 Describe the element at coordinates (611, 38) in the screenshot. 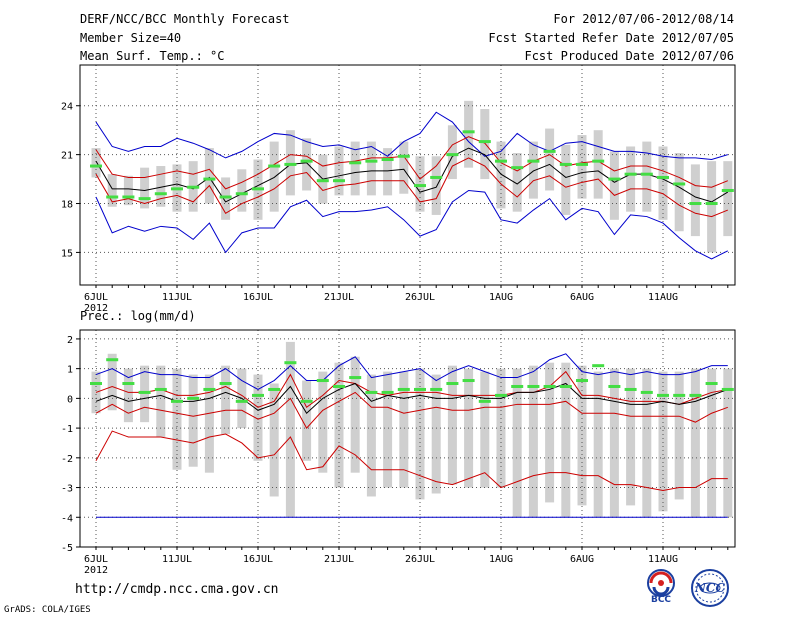

I see `start-refer-date: Fcst Started Refer Date 2012/07/05` at that location.